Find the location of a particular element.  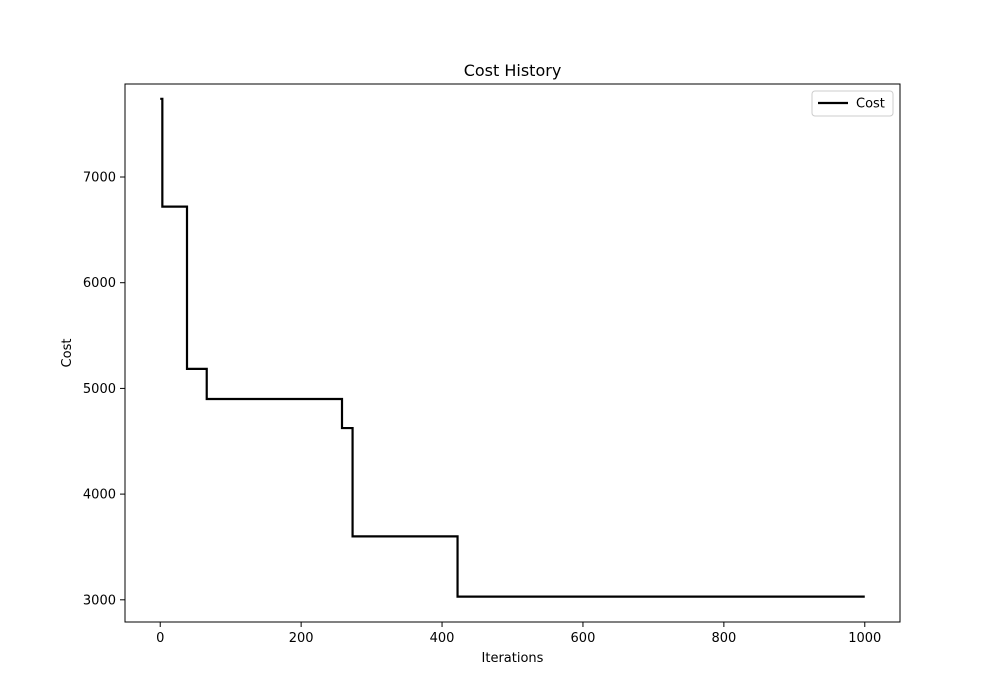

y-tick-label: 3000 is located at coordinates (99, 600).